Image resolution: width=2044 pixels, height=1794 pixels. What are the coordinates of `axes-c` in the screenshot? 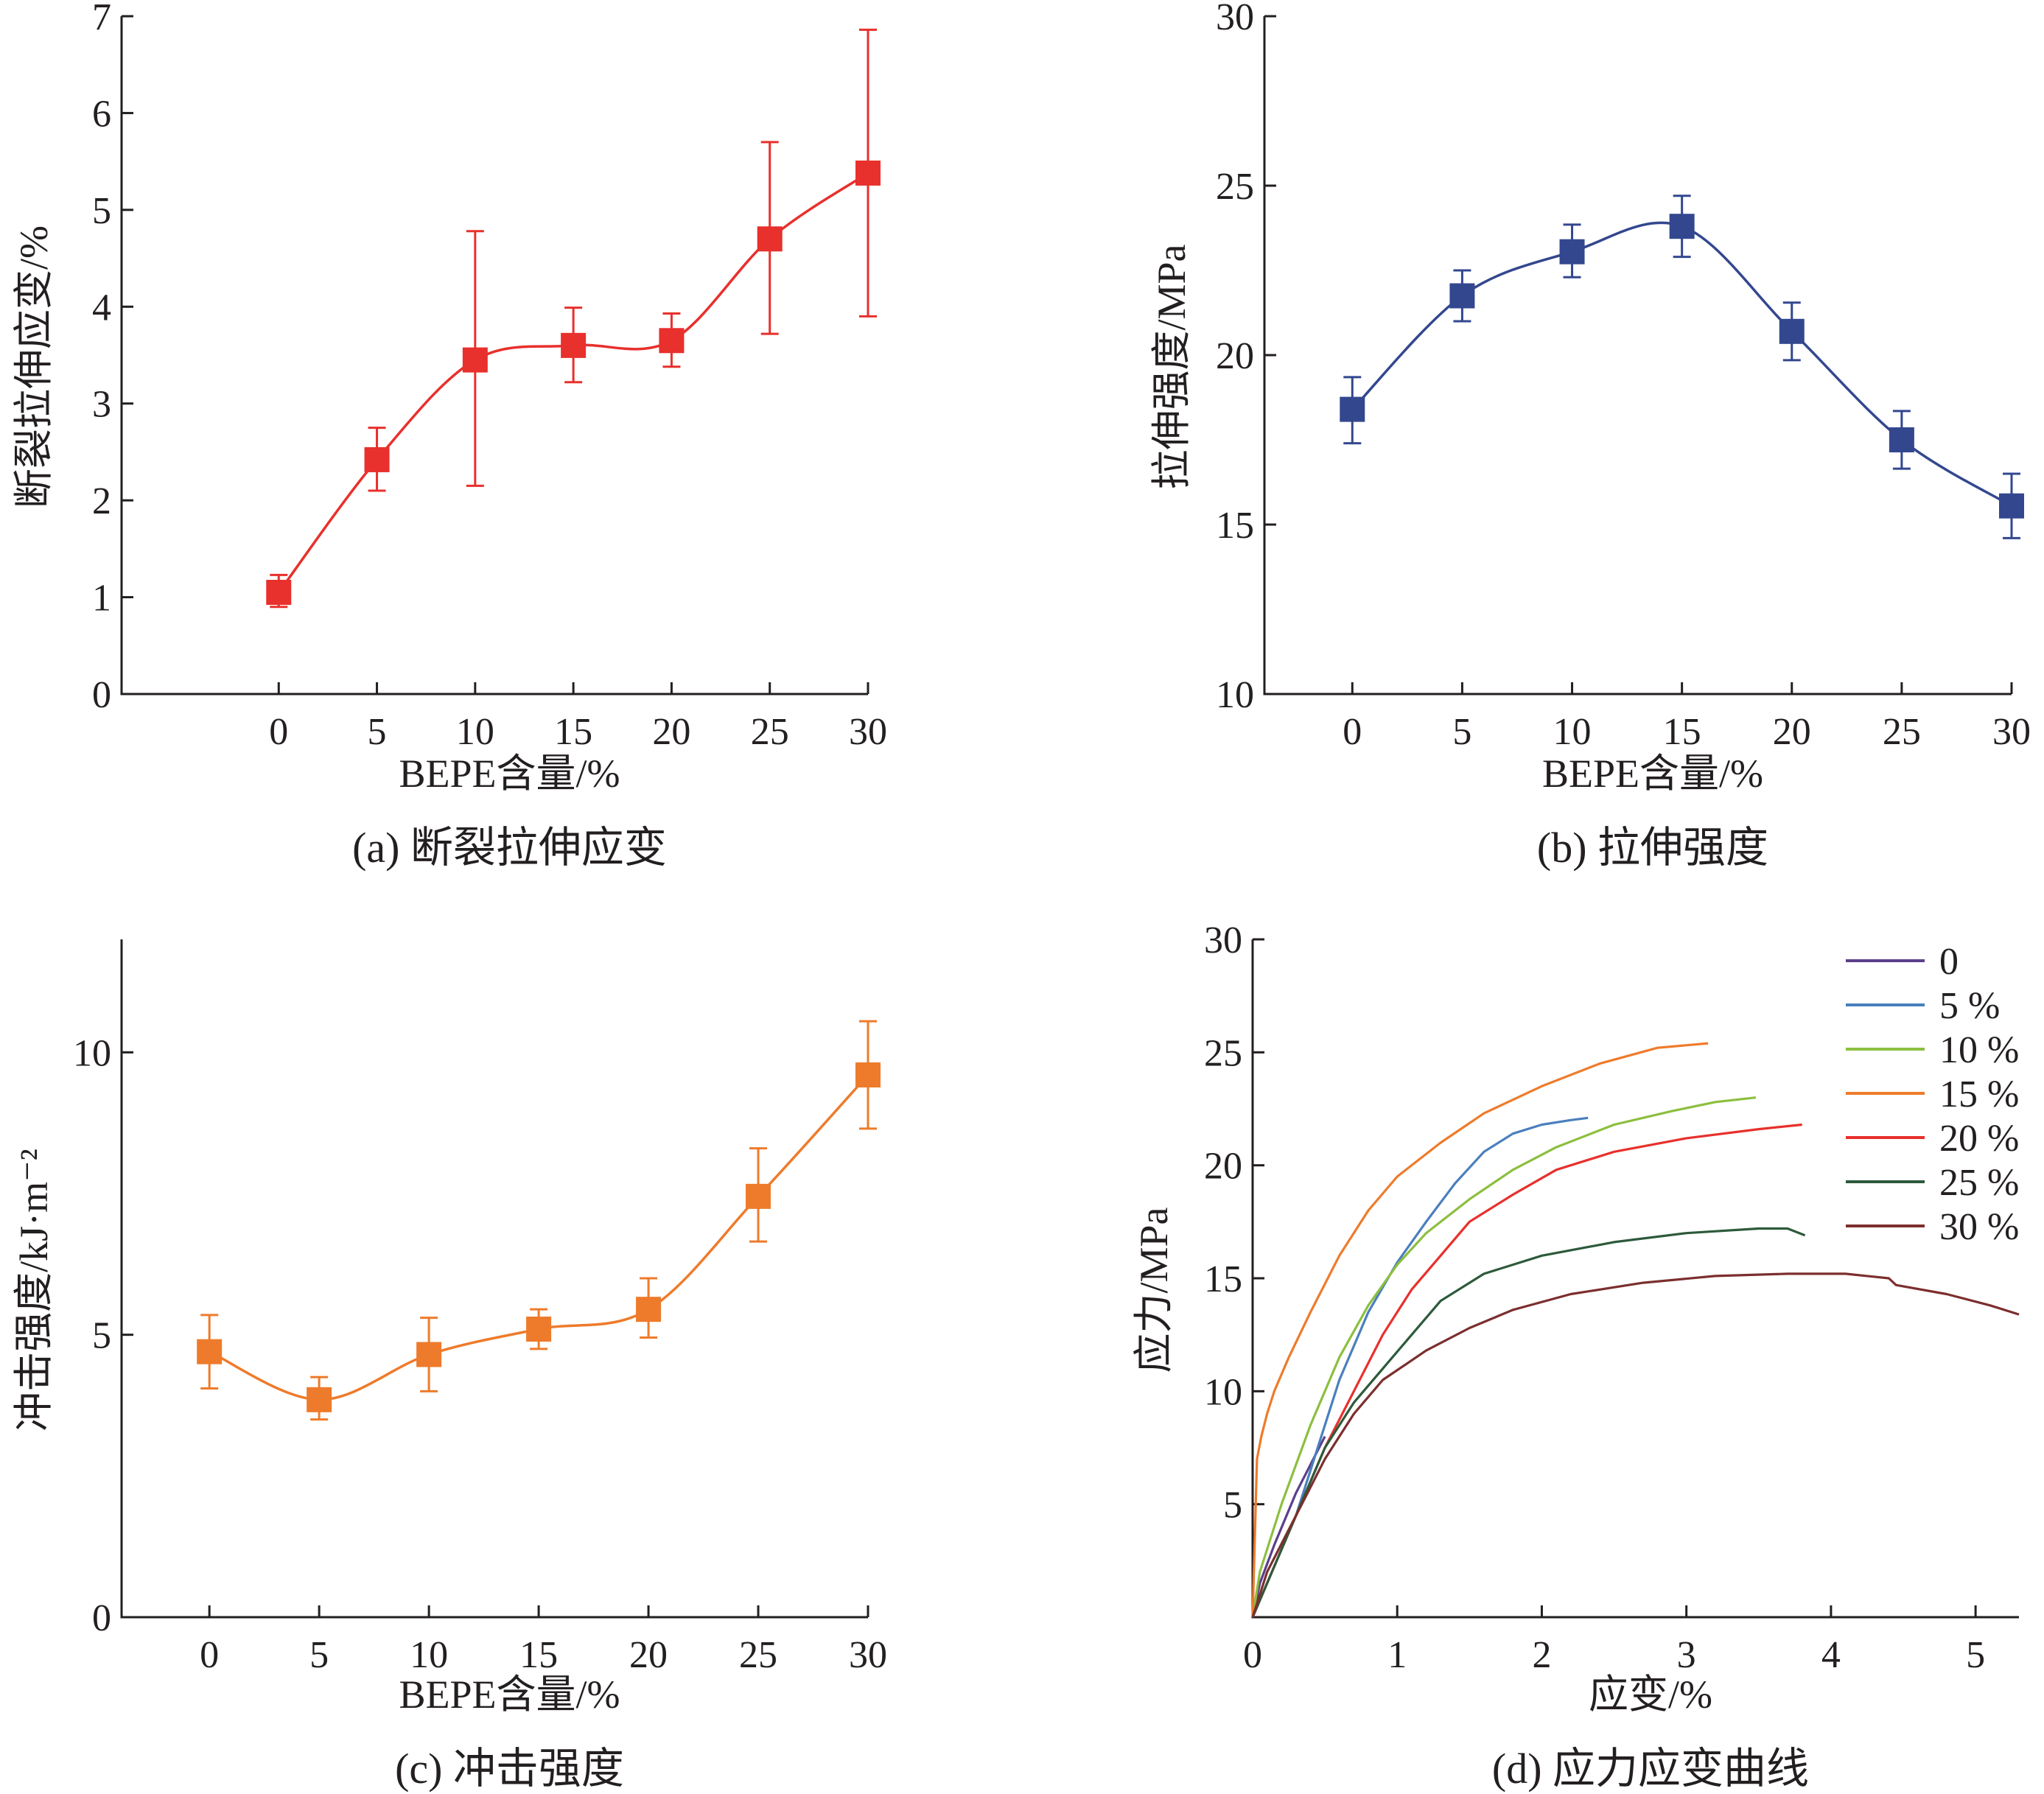 It's located at (494, 1279).